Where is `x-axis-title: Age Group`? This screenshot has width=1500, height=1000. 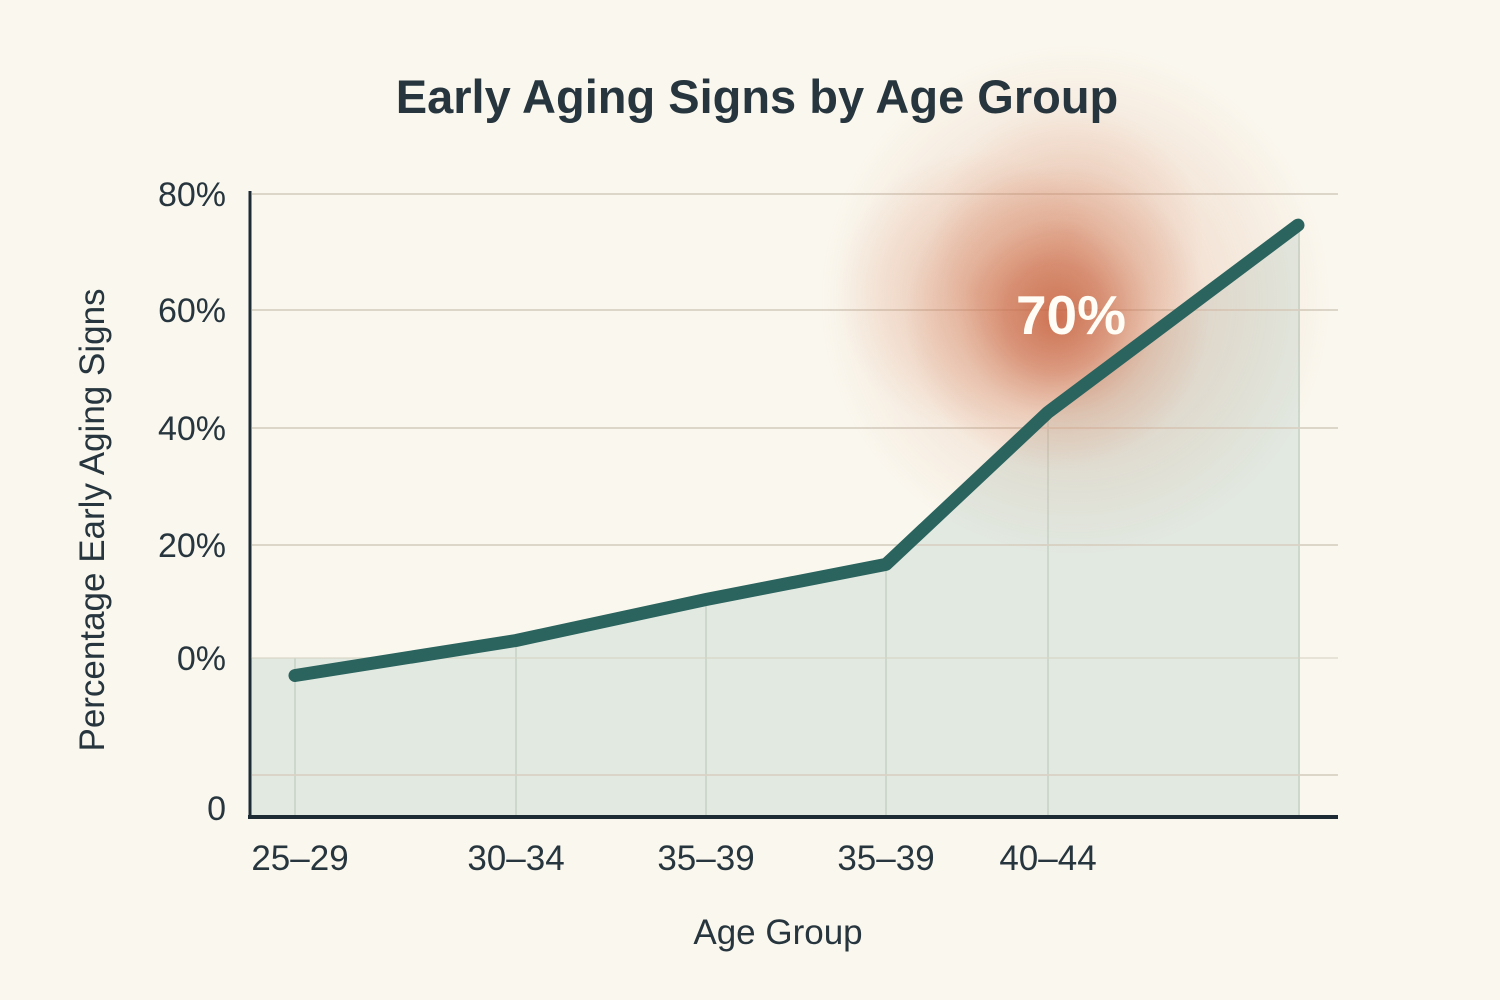 x-axis-title: Age Group is located at coordinates (777, 932).